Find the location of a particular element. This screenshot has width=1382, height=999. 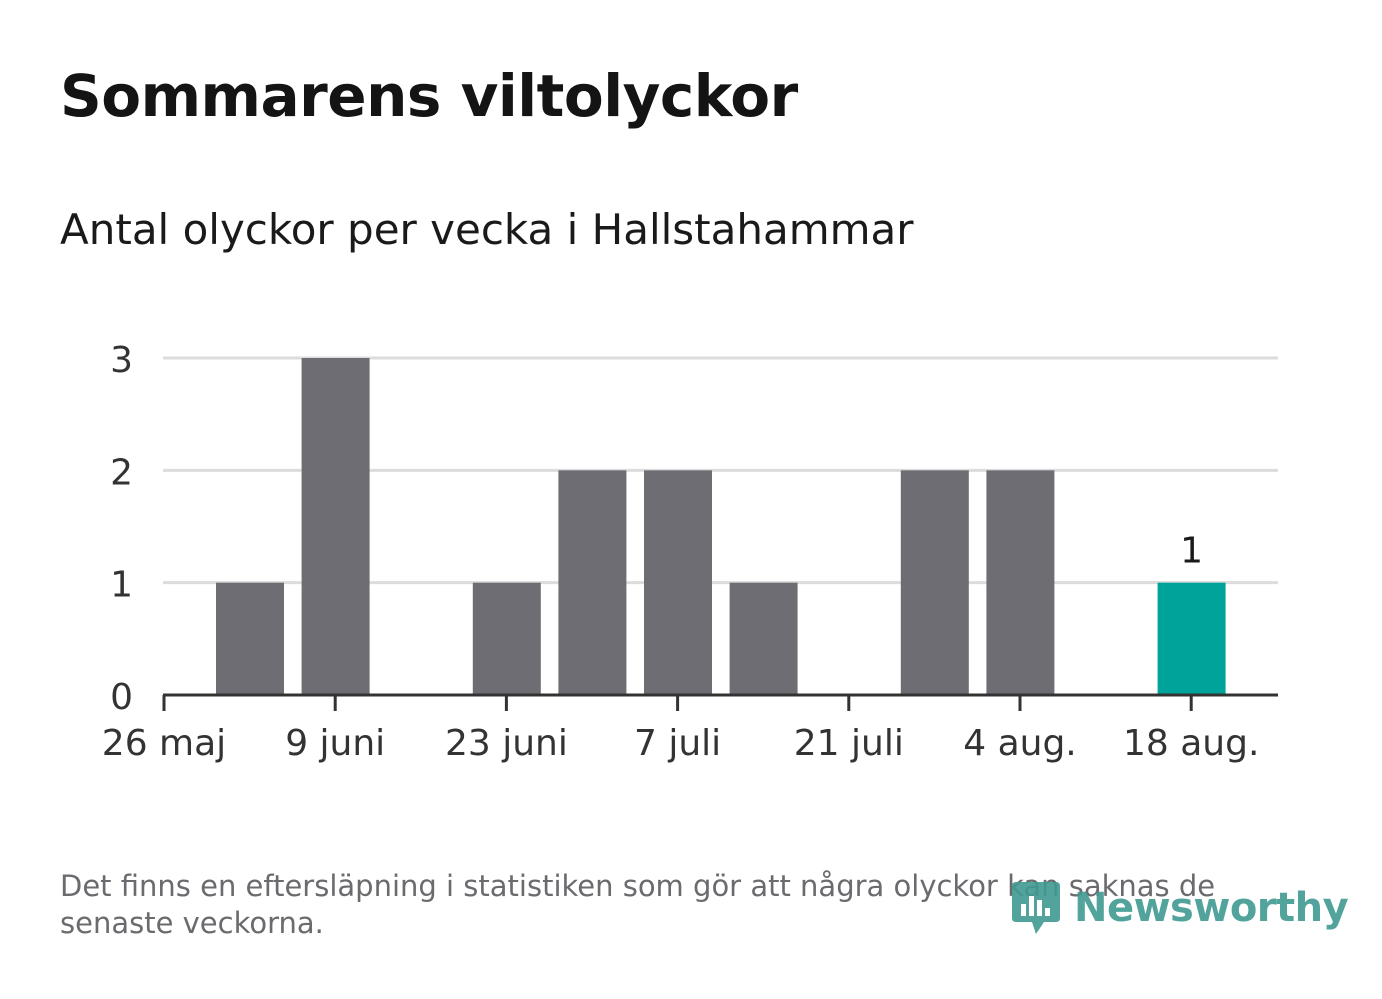

newsworthy-chart-bubble-icon is located at coordinates (1036, 908).